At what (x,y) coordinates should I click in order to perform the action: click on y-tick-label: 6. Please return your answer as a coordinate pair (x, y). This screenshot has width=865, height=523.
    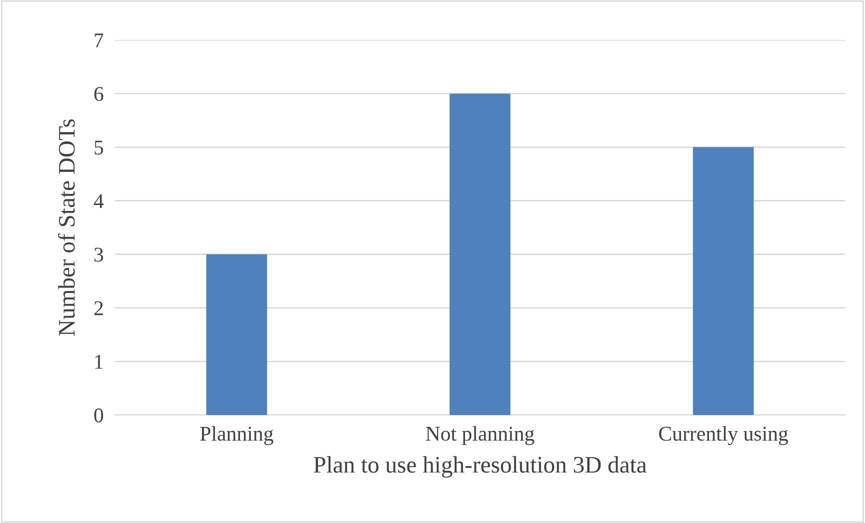
    Looking at the image, I should click on (99, 94).